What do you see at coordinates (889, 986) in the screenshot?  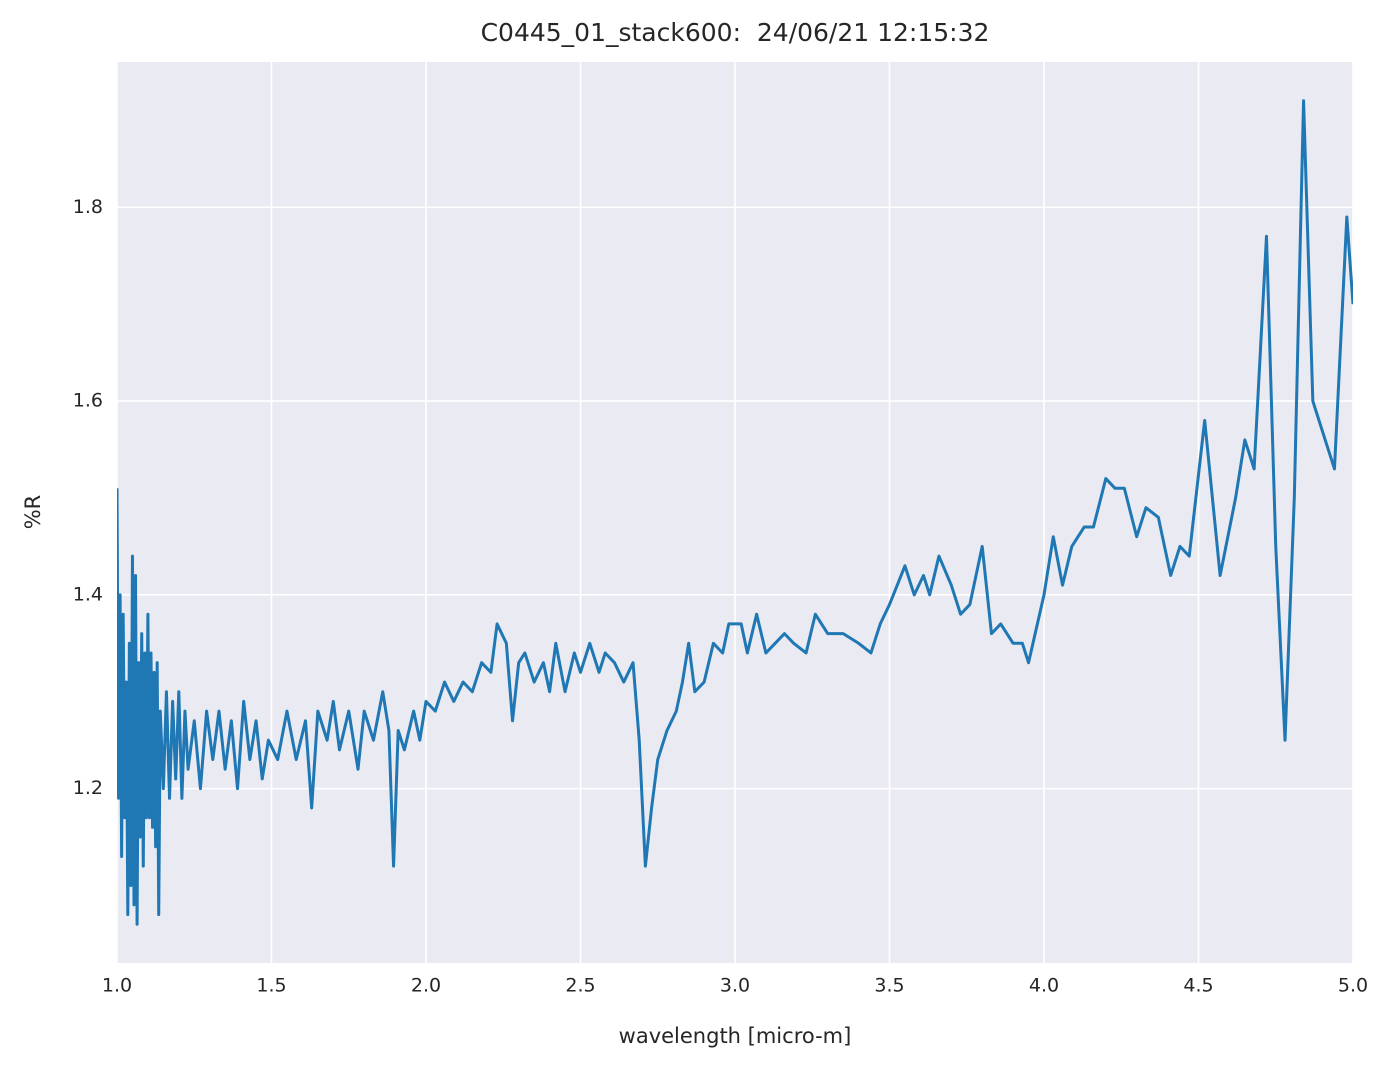 I see `x-tick-label: 3.5` at bounding box center [889, 986].